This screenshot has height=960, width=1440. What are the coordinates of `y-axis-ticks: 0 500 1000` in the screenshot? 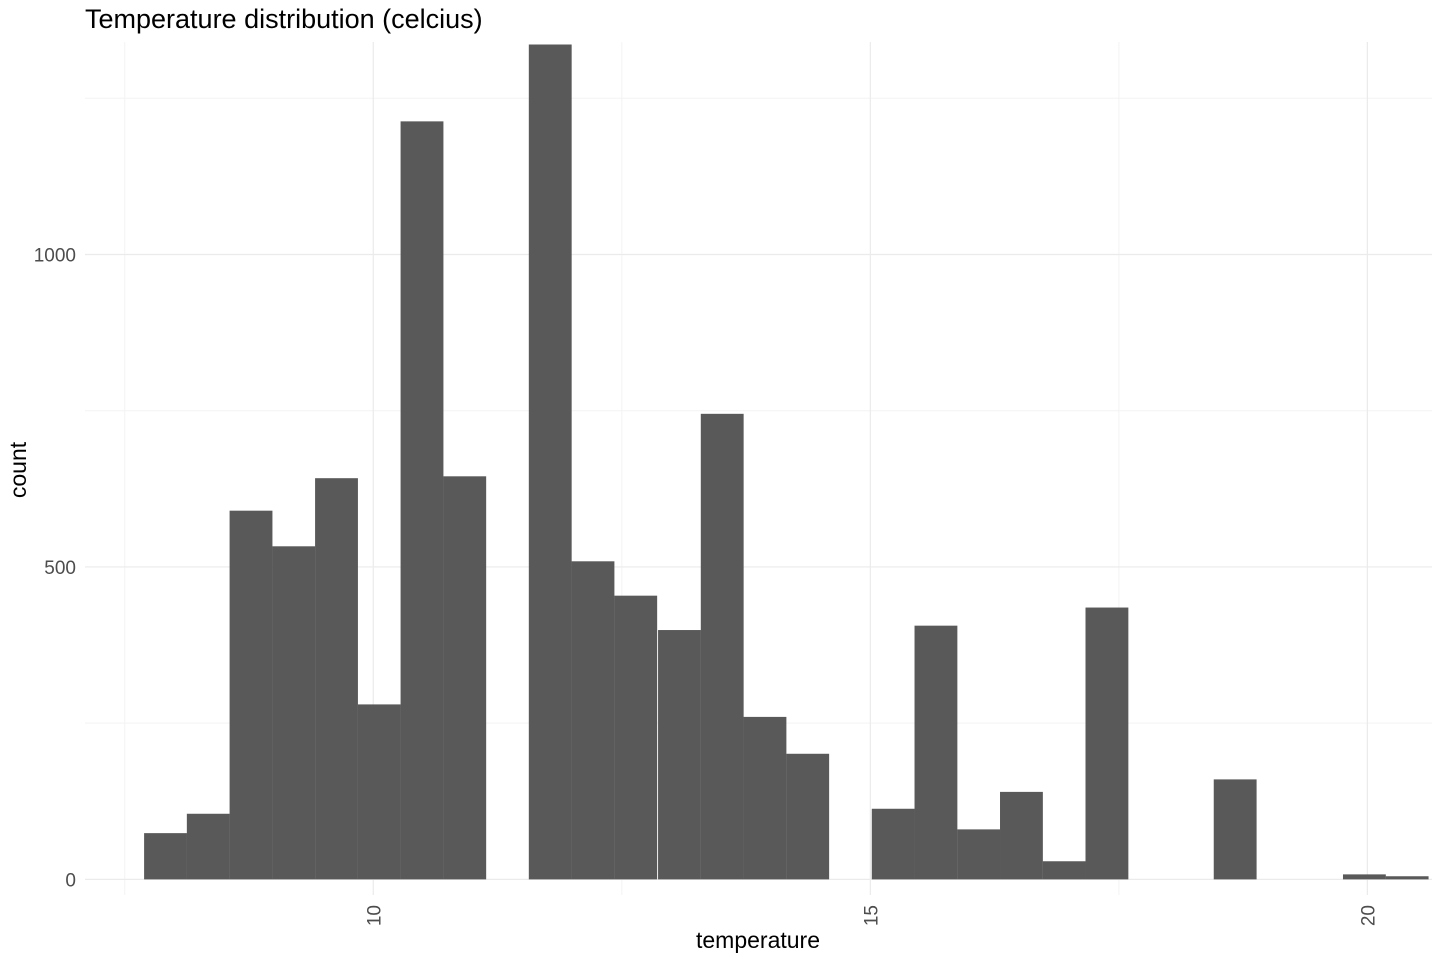 It's located at (55, 568).